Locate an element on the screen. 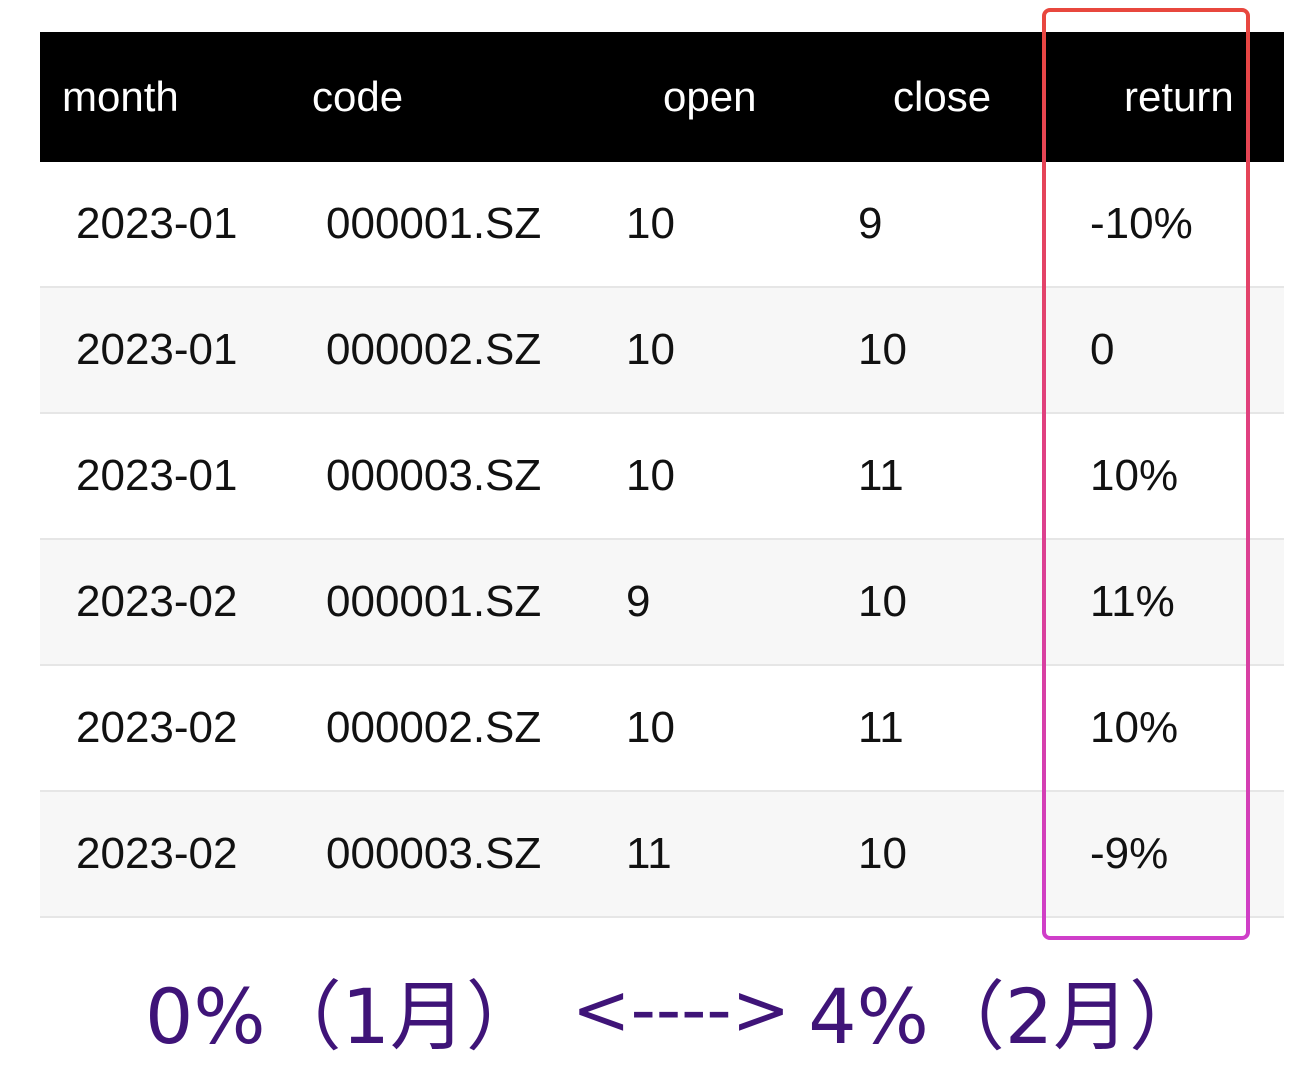 This screenshot has height=1065, width=1302. return-comparison-caption: 0%（1月） <----> 4%（2月） is located at coordinates (675, 1010).